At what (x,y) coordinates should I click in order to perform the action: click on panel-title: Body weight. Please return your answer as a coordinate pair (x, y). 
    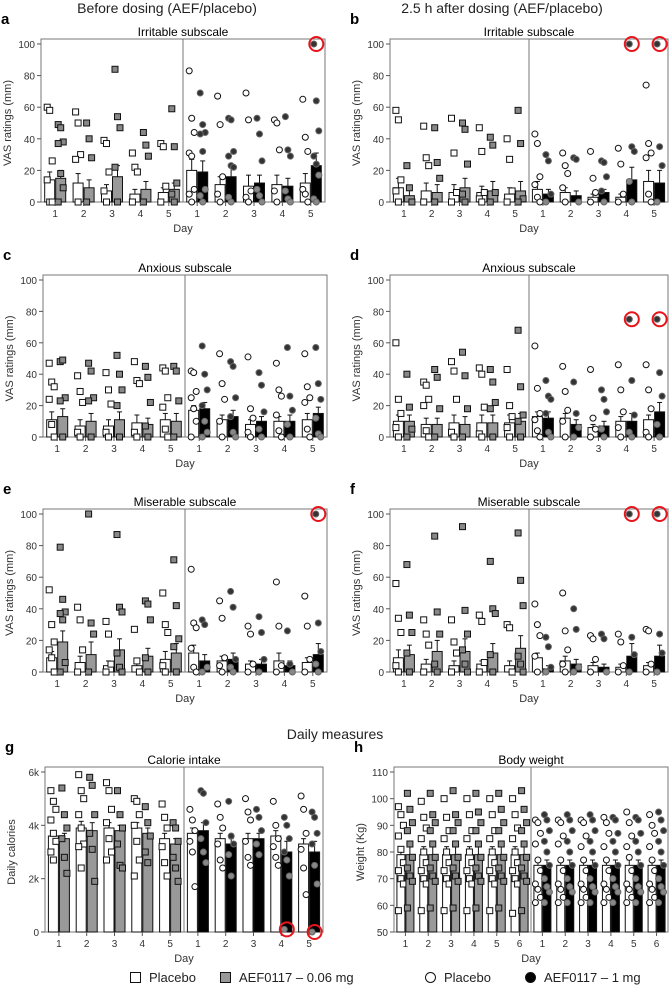
    Looking at the image, I should click on (531, 760).